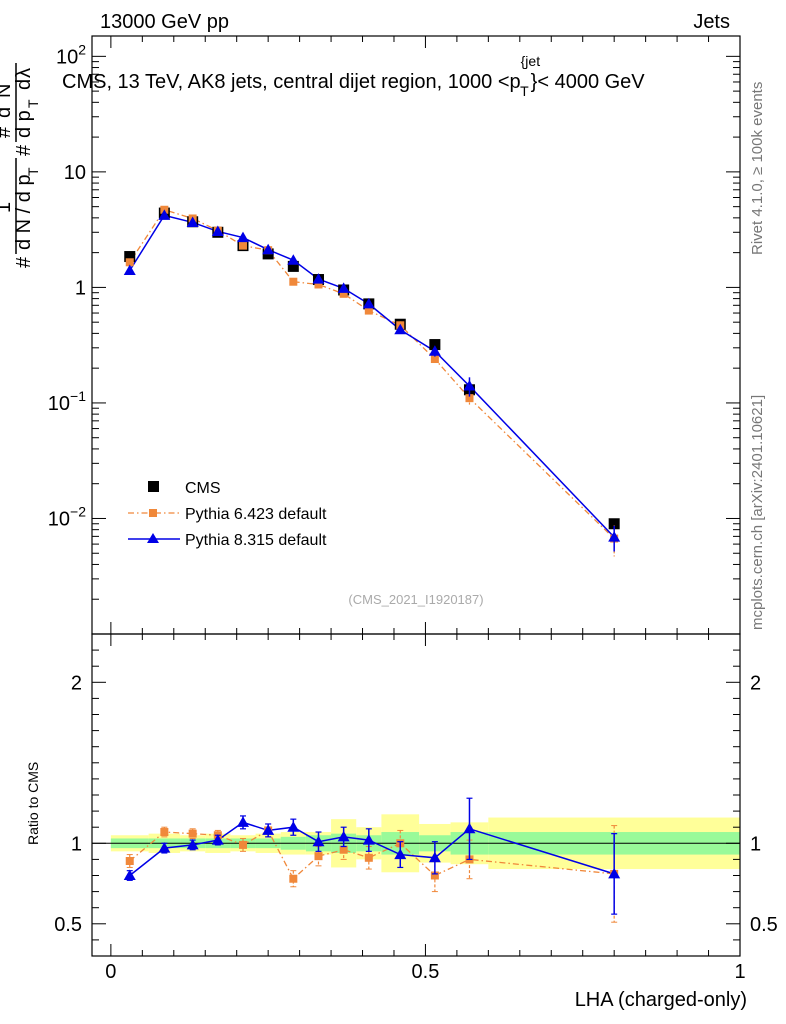  What do you see at coordinates (757, 512) in the screenshot?
I see `mcplots-label: mcplots.cern.ch [arXiv:2401.10621]` at bounding box center [757, 512].